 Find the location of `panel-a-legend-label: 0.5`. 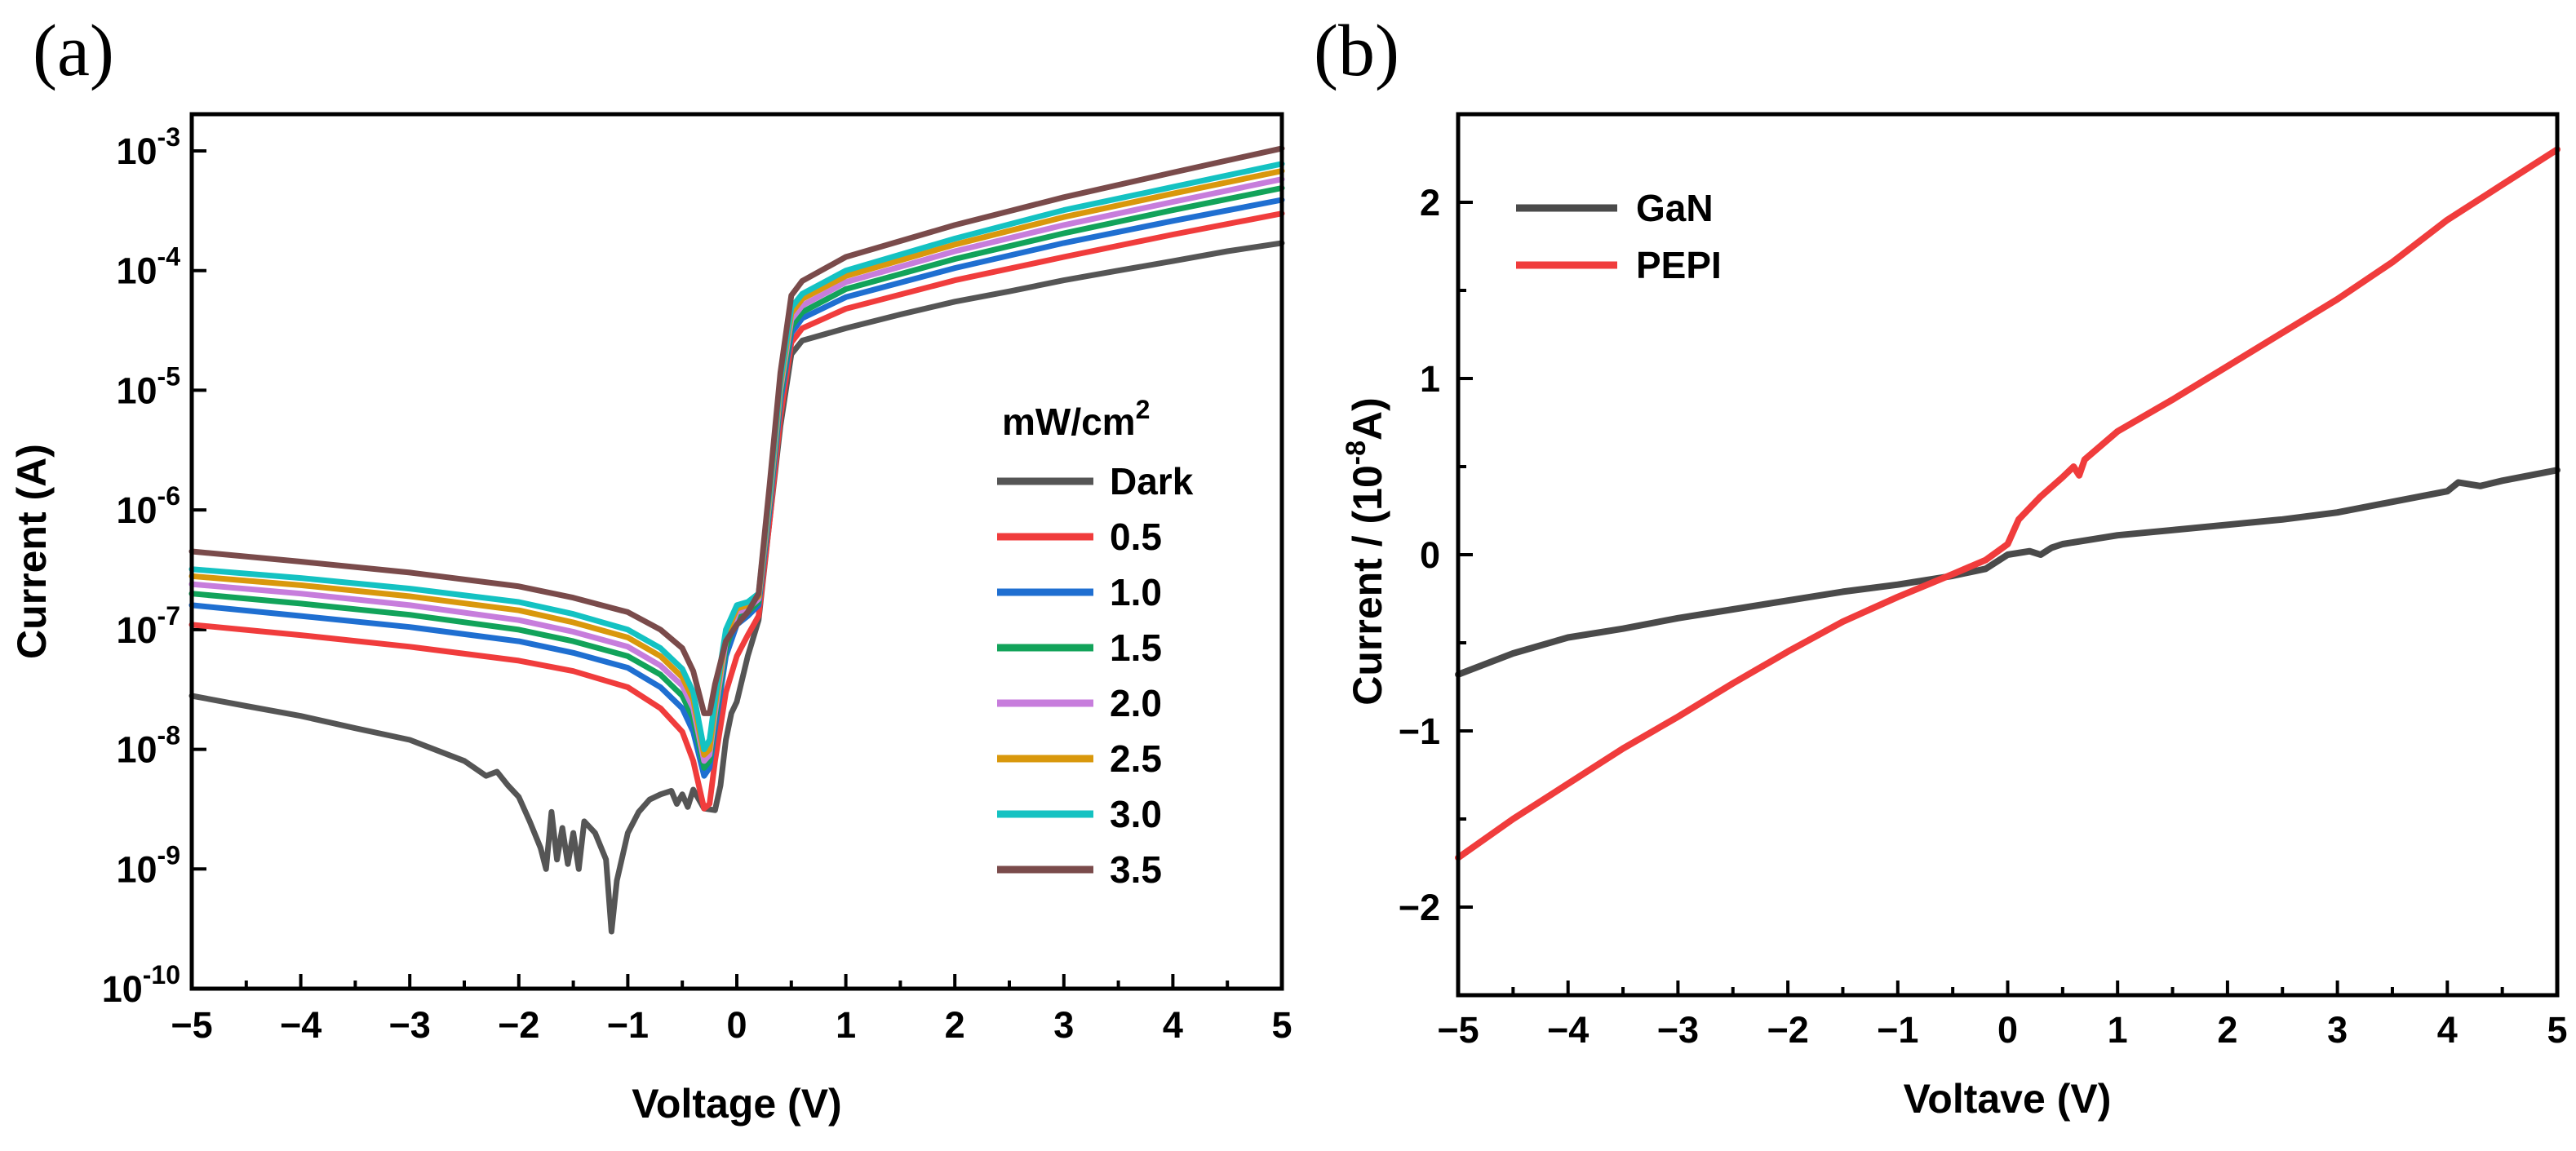

panel-a-legend-label: 0.5 is located at coordinates (1136, 537).